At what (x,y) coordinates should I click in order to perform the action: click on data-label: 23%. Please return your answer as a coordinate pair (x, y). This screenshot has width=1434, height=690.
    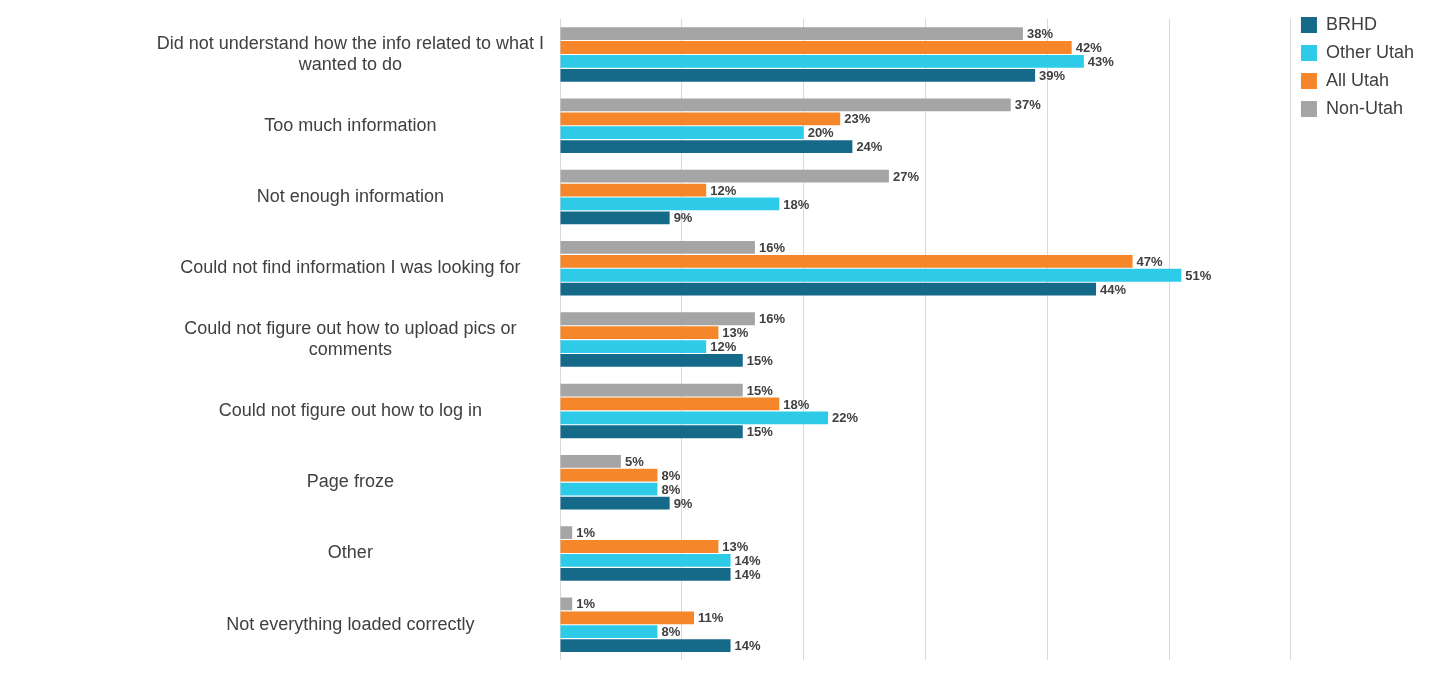
    Looking at the image, I should click on (857, 119).